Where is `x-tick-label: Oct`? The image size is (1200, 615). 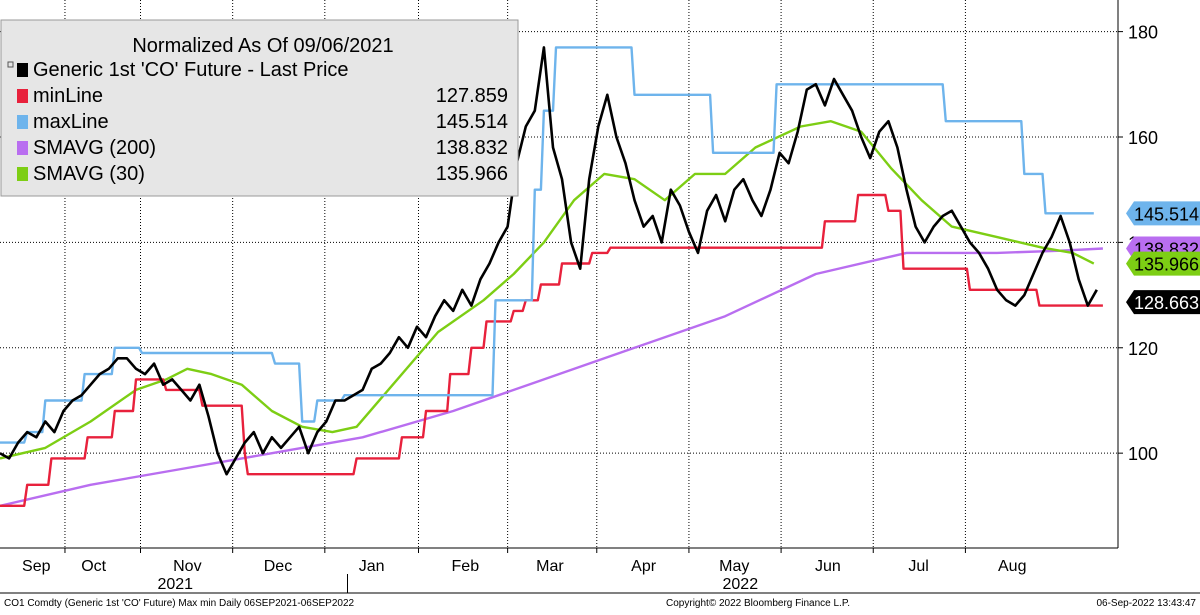
x-tick-label: Oct is located at coordinates (93, 566).